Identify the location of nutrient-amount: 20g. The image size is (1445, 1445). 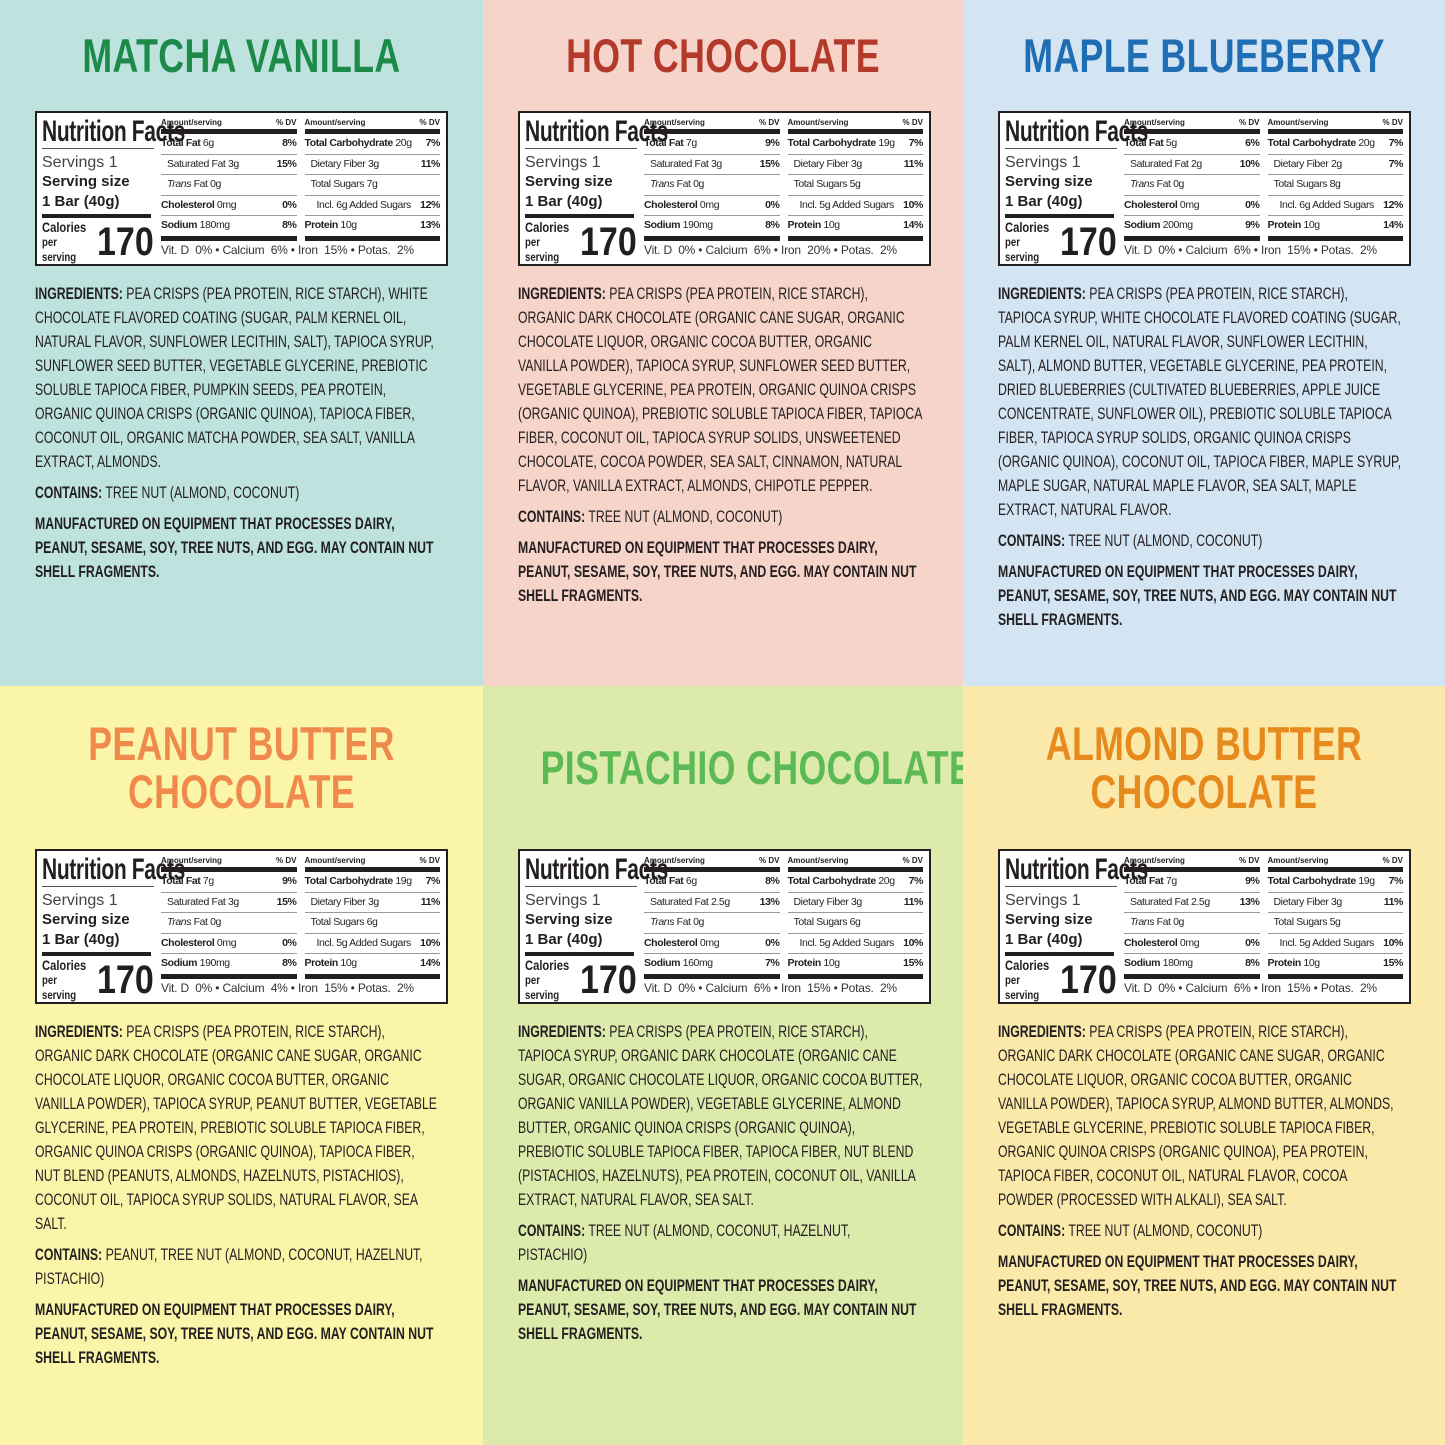
(886, 881).